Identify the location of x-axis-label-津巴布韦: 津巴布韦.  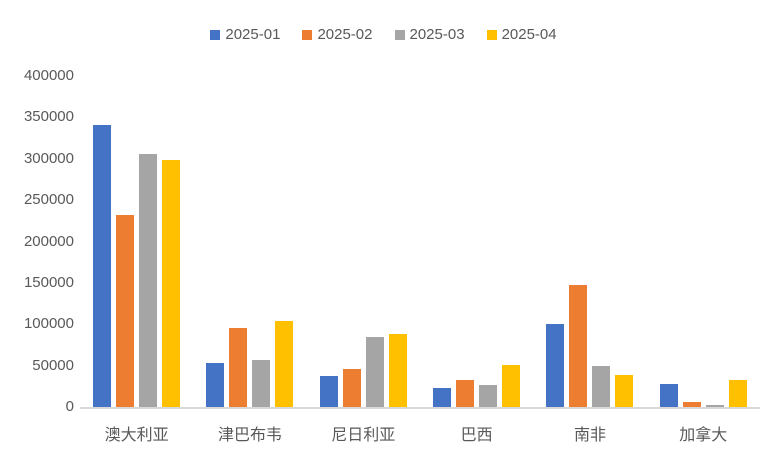
(249, 435).